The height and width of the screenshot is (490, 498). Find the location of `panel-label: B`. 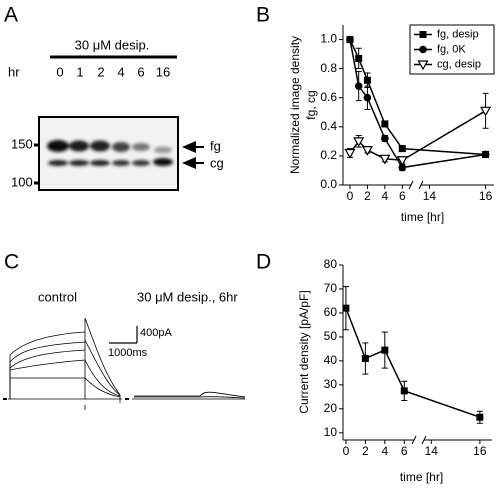

panel-label: B is located at coordinates (263, 15).